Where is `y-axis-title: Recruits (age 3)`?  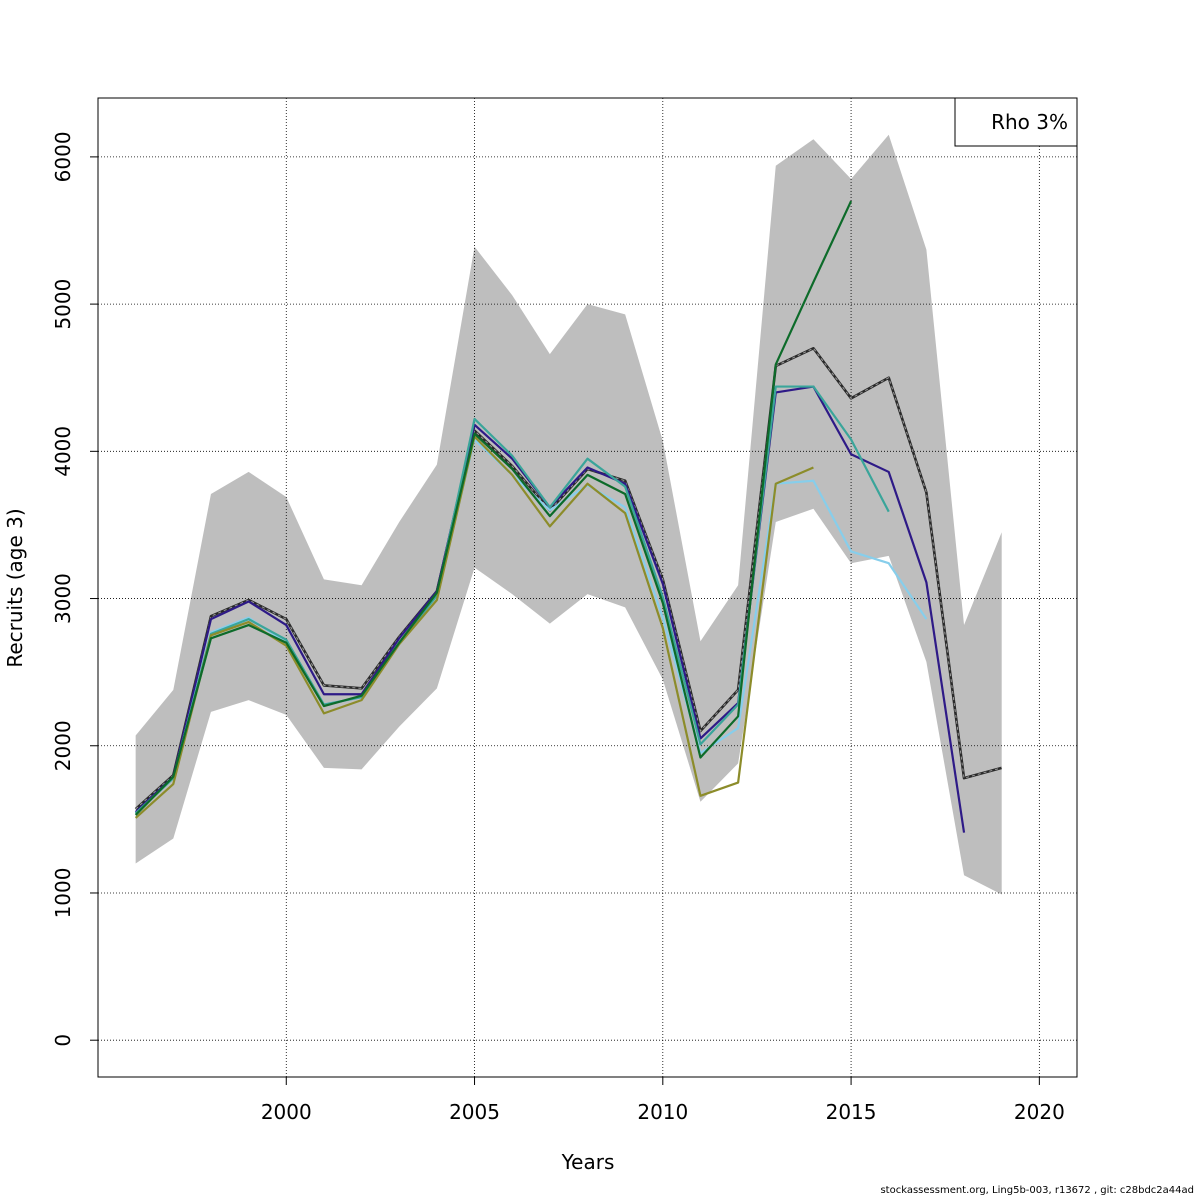
y-axis-title: Recruits (age 3) is located at coordinates (15, 587).